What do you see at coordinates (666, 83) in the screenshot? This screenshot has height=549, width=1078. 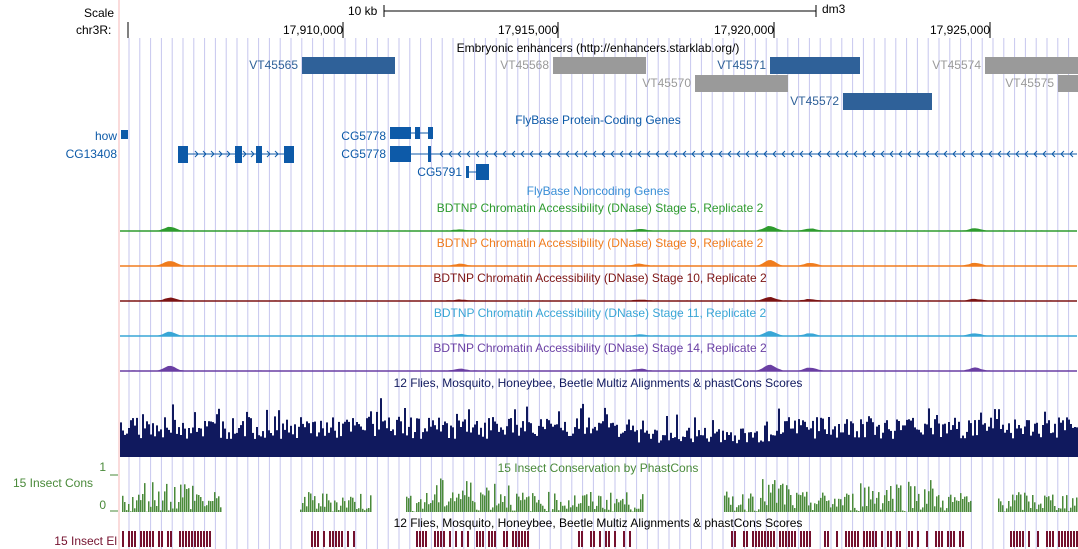 I see `enhancer-label: VT45570` at bounding box center [666, 83].